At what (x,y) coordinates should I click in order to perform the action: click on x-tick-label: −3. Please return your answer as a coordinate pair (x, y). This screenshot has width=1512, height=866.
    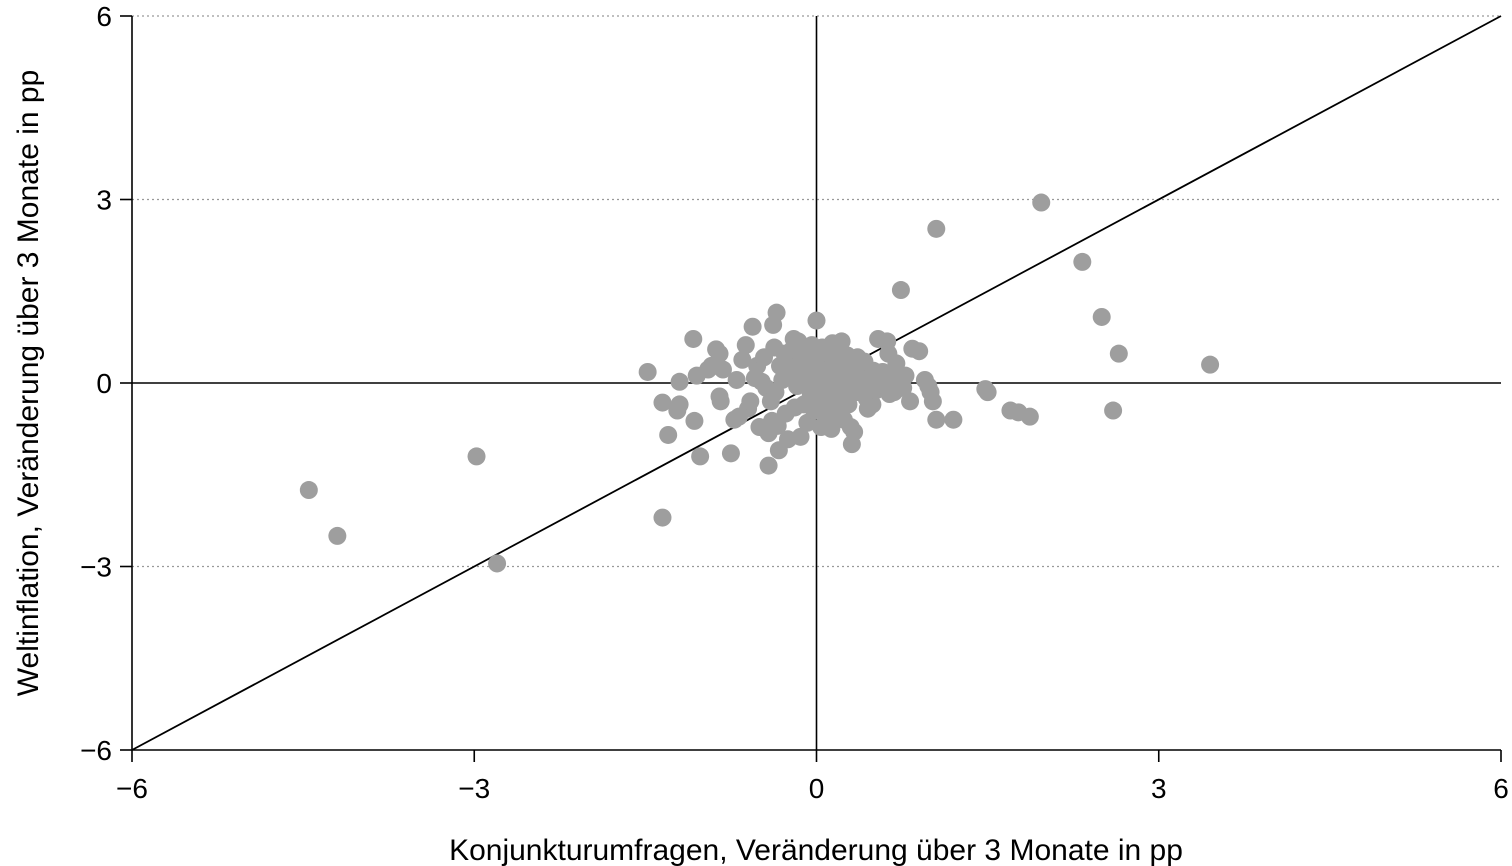
    Looking at the image, I should click on (474, 788).